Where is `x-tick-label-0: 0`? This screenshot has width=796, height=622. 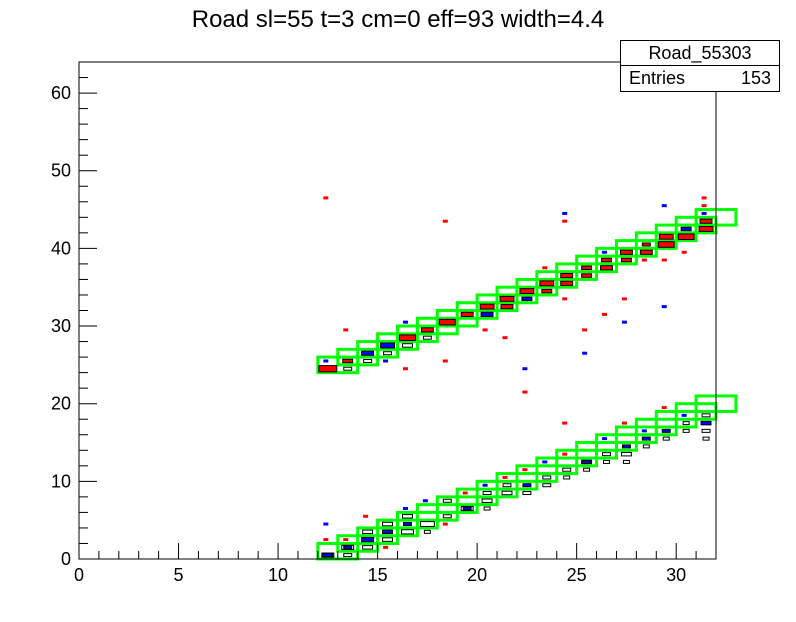
x-tick-label-0: 0 is located at coordinates (79, 575).